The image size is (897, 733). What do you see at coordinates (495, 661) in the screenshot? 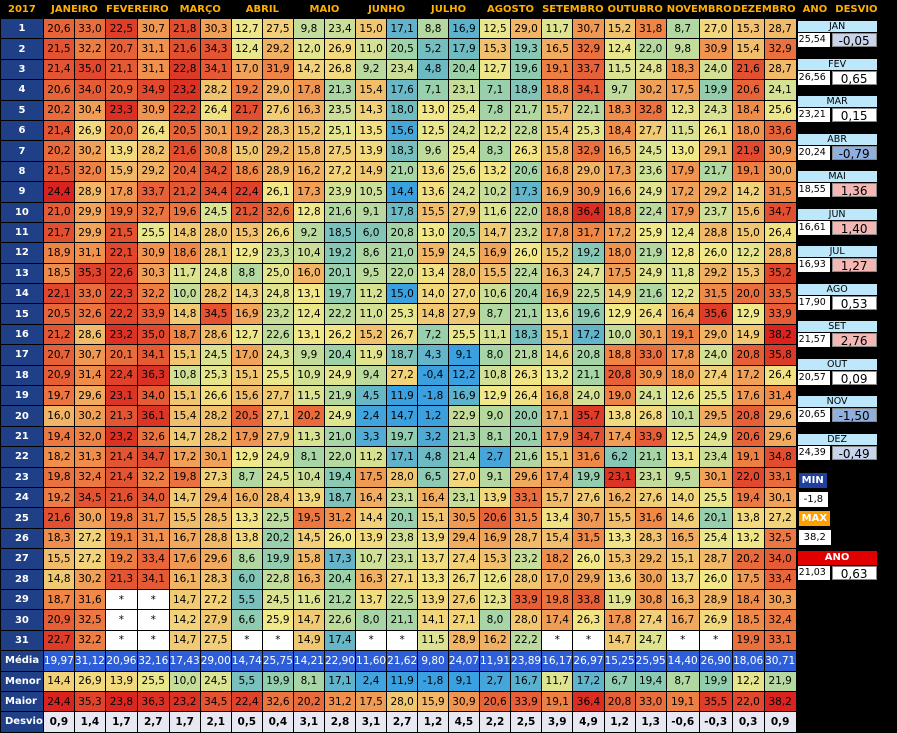
I see `summary-value: 11,91` at bounding box center [495, 661].